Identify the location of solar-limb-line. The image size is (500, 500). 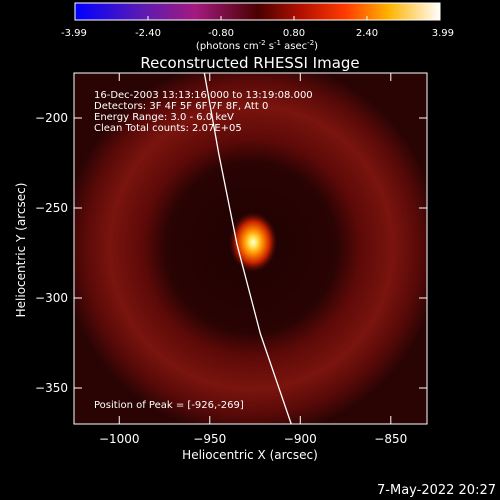
(247, 248).